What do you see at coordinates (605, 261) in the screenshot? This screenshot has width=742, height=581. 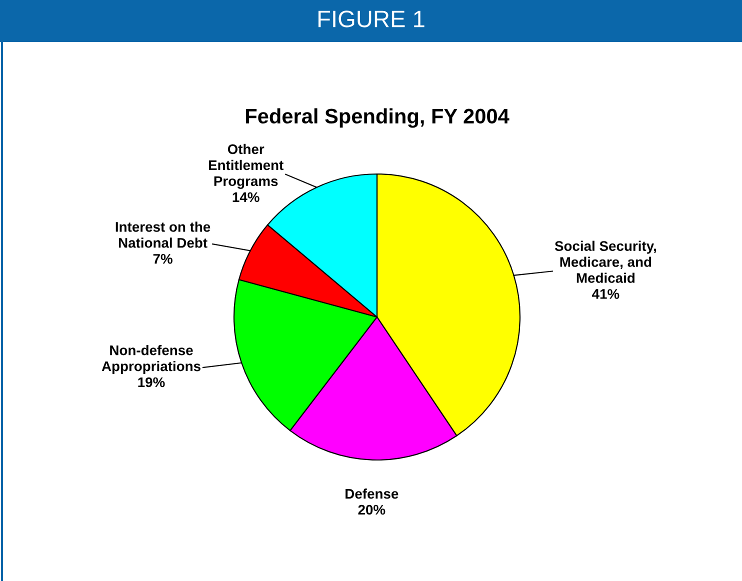 I see `slice-label: Social Security, Medicare, and Medicaid` at bounding box center [605, 261].